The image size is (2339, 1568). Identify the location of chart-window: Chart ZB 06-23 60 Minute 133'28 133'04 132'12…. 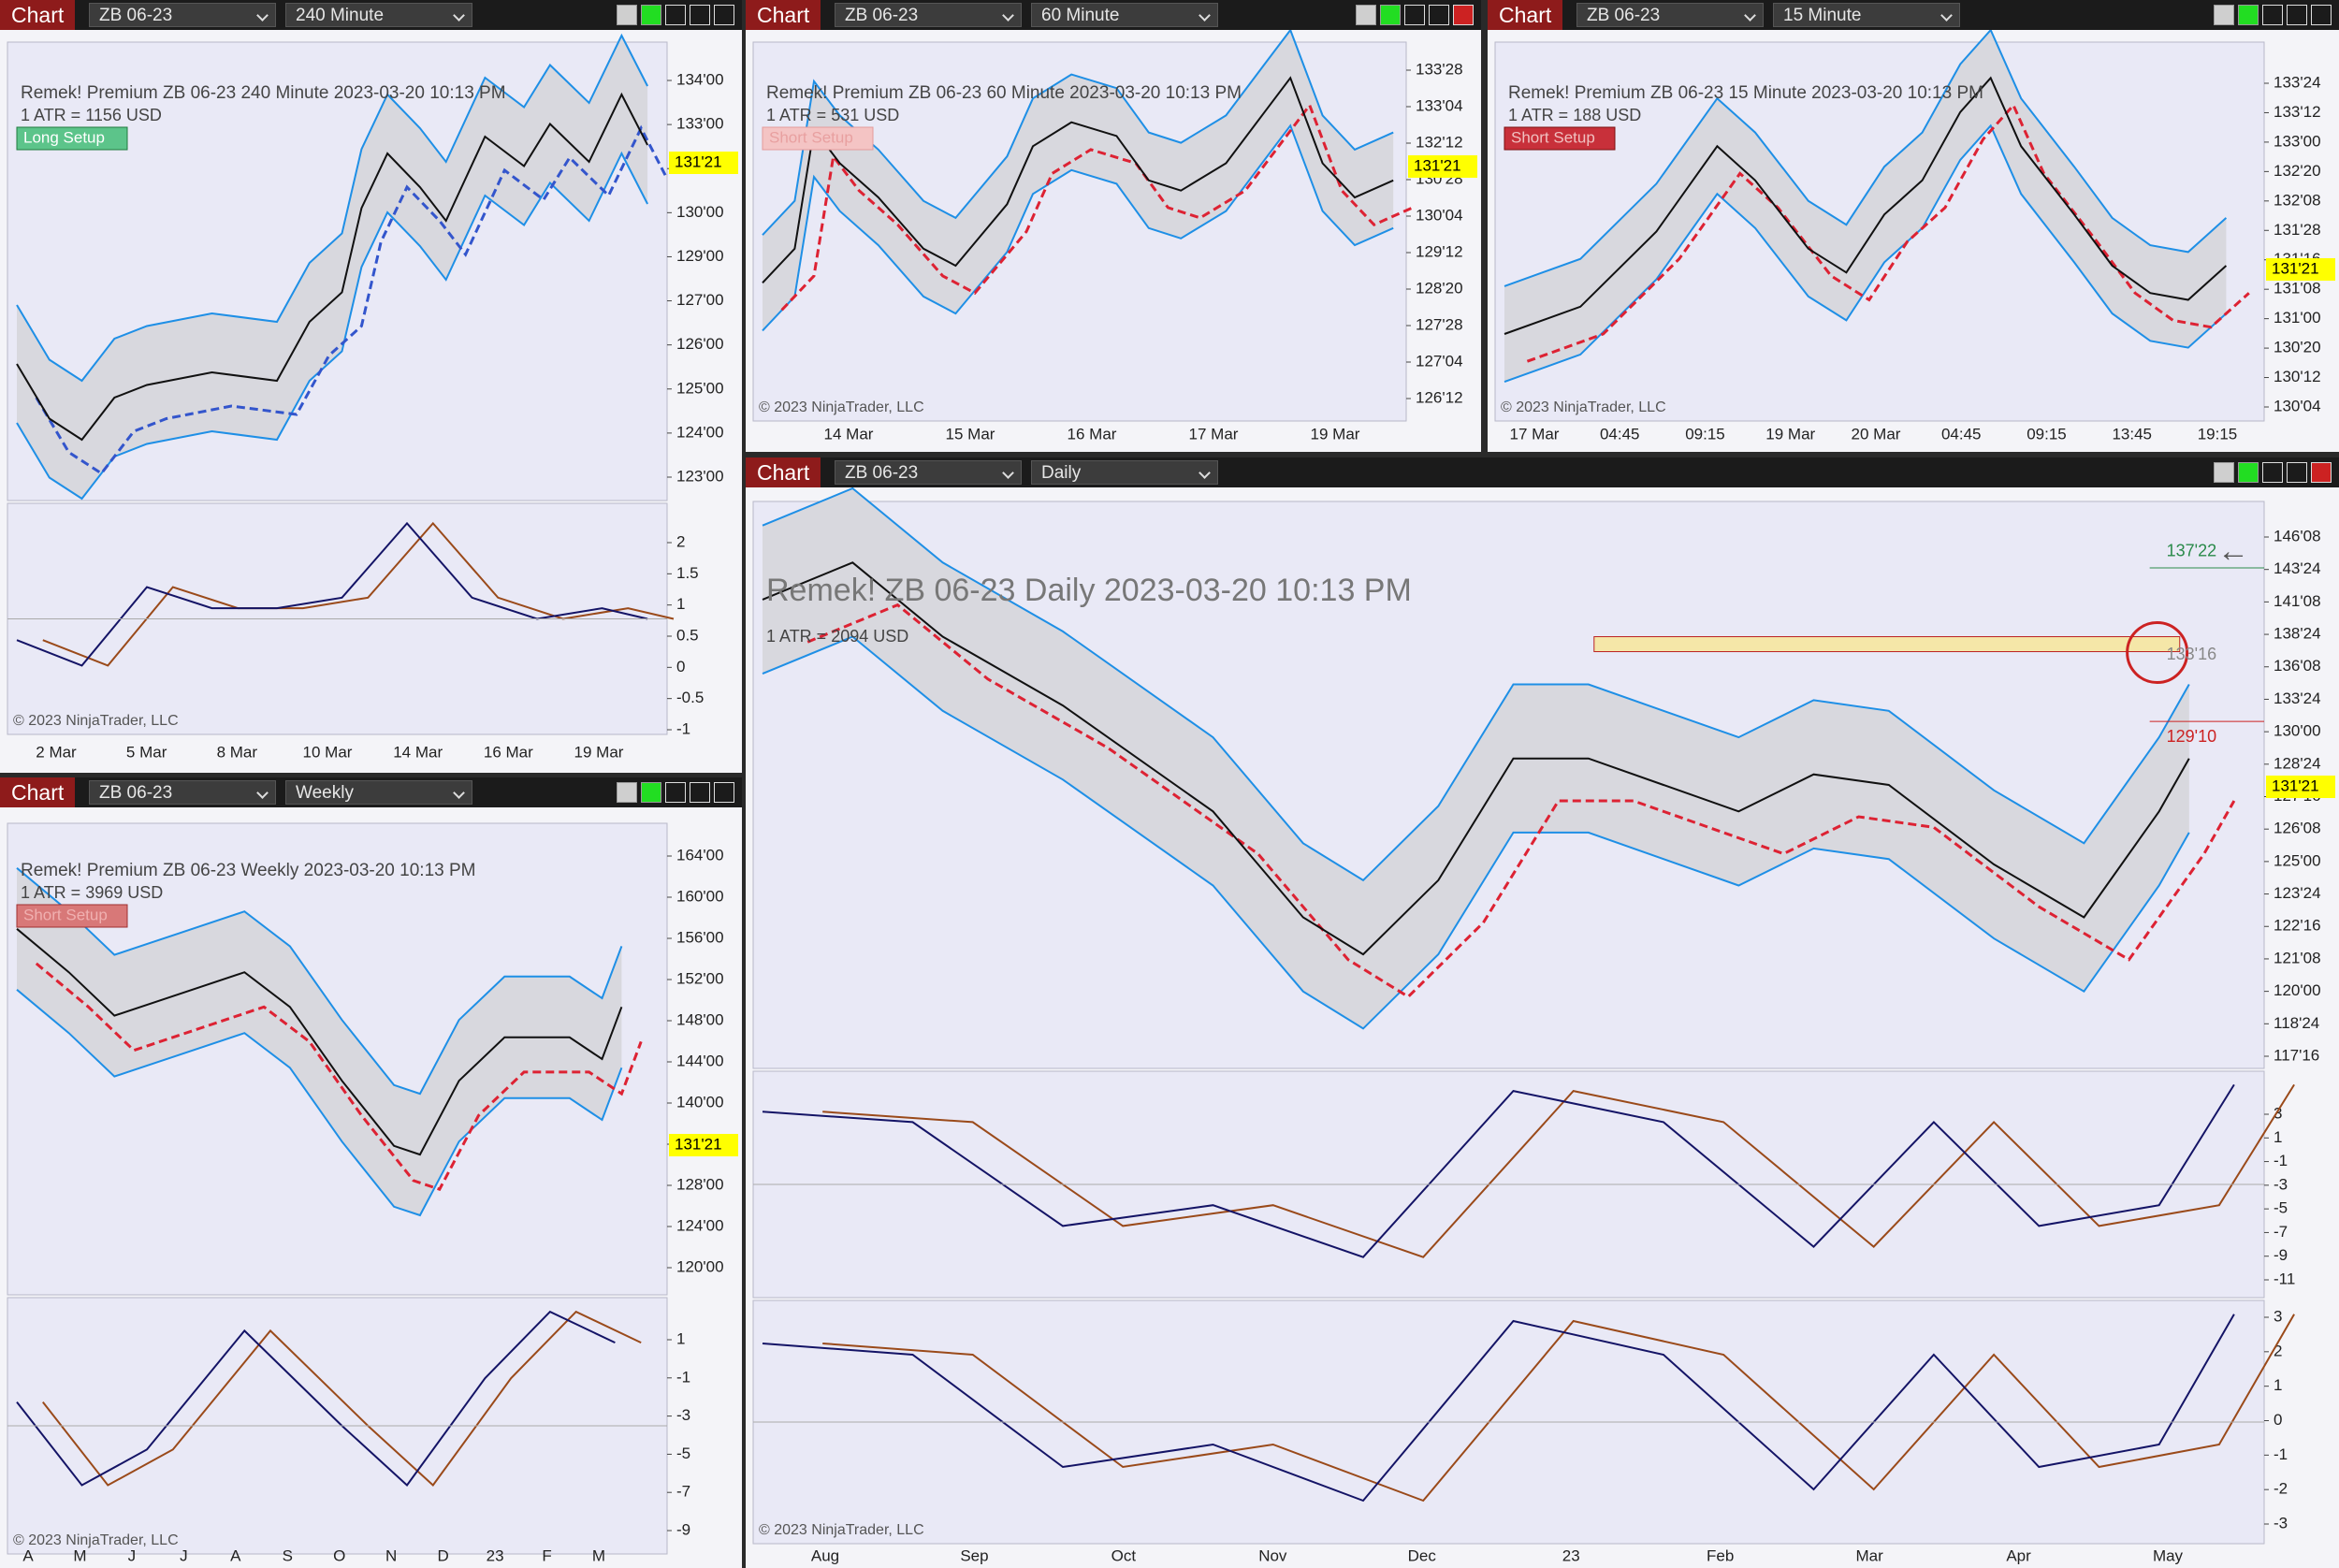
(1113, 226).